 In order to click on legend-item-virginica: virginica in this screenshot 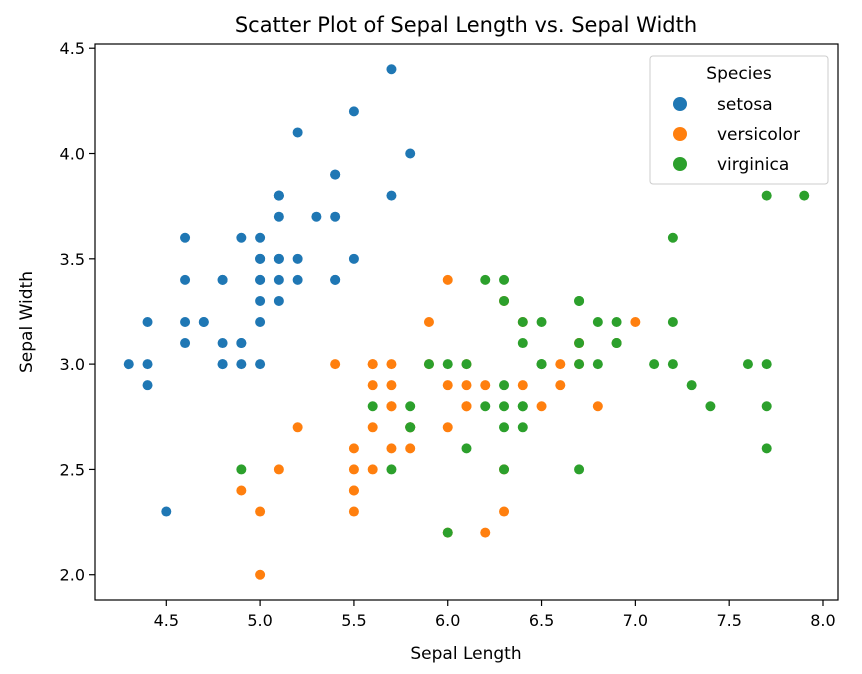, I will do `click(731, 165)`.